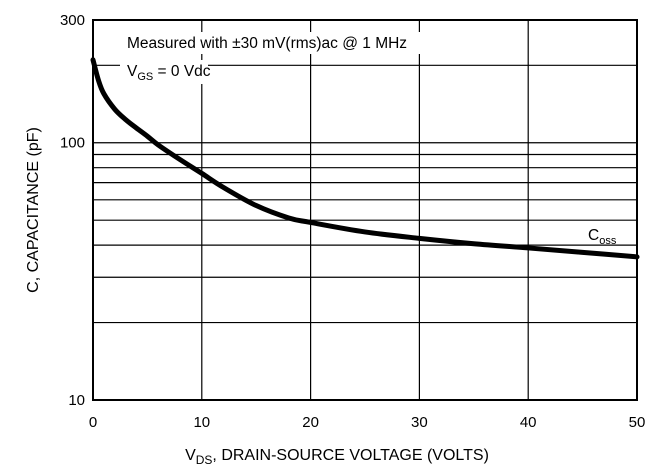 This screenshot has height=472, width=649. Describe the element at coordinates (528, 422) in the screenshot. I see `x-tick-label: 40` at that location.